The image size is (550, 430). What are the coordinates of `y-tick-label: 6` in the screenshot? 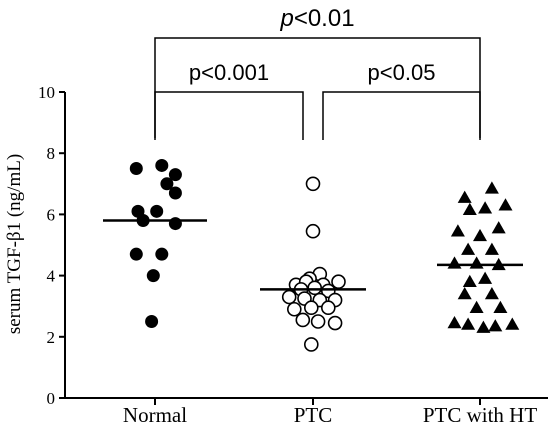 It's located at (51, 214).